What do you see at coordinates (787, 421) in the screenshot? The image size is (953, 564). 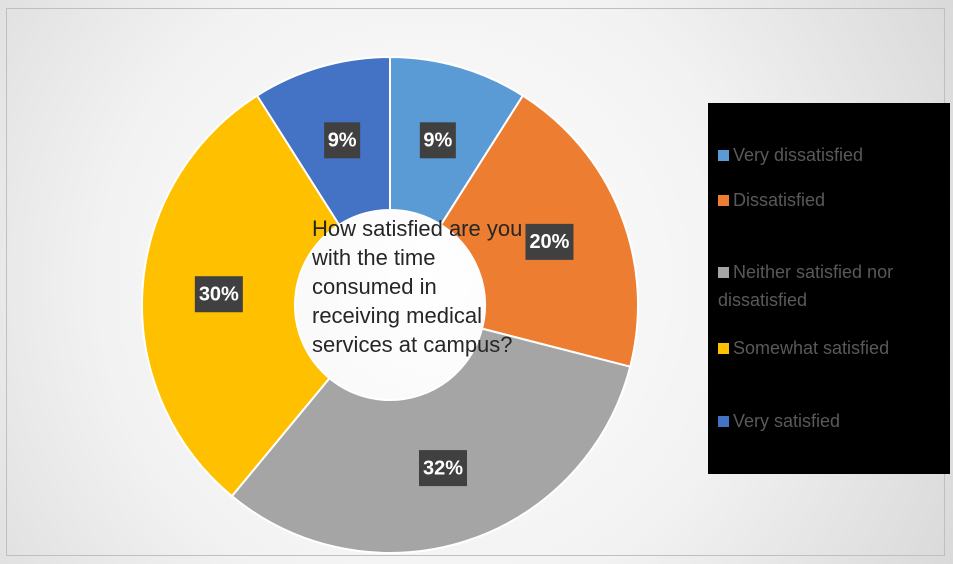 I see `legend-label: Very satisfied` at bounding box center [787, 421].